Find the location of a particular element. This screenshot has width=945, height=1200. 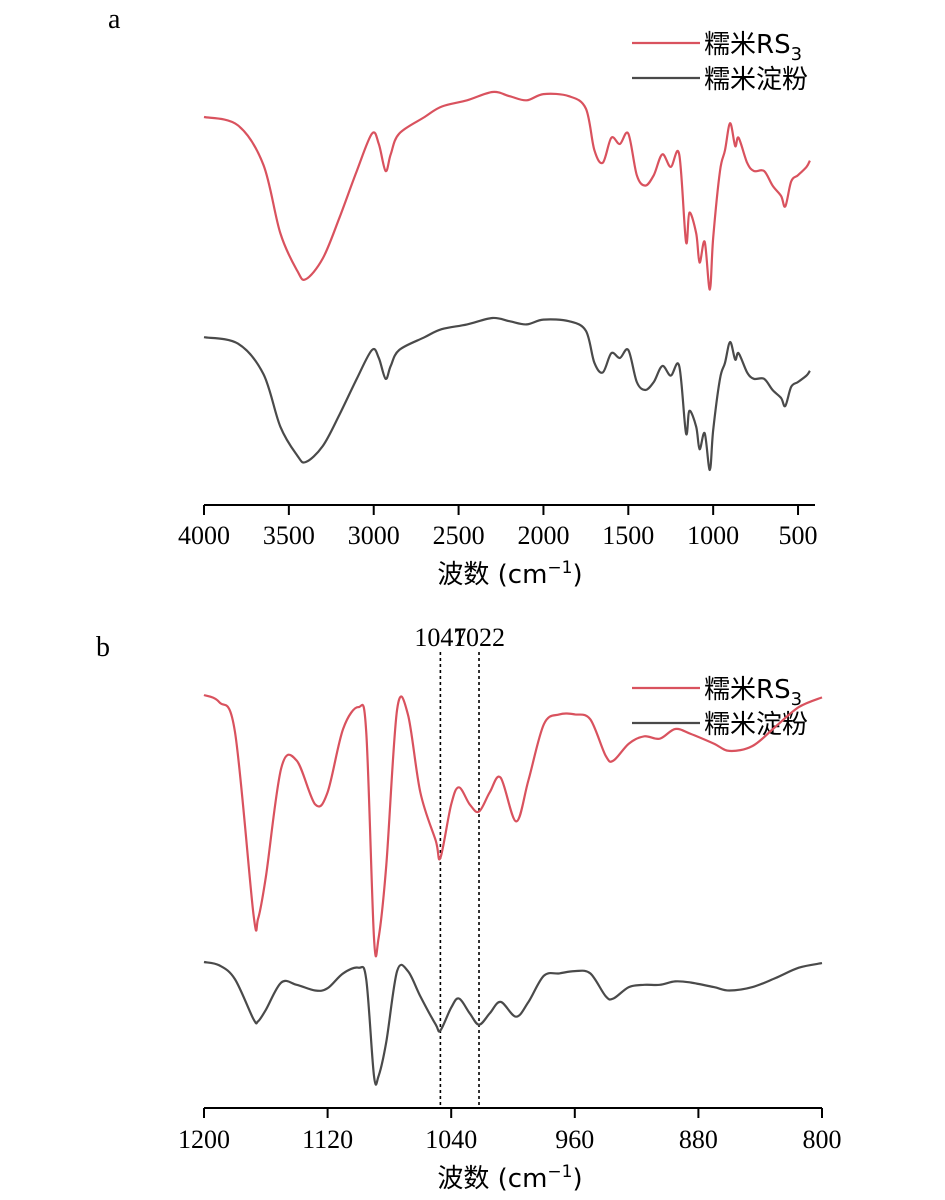

panel-b-x-tick-label-800: 800 is located at coordinates (822, 1139).